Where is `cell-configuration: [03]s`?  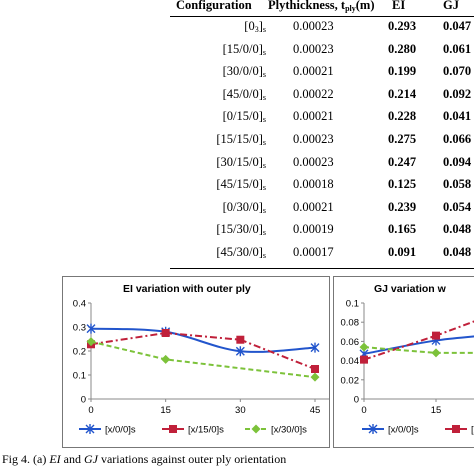
cell-configuration: [03]s is located at coordinates (255, 26).